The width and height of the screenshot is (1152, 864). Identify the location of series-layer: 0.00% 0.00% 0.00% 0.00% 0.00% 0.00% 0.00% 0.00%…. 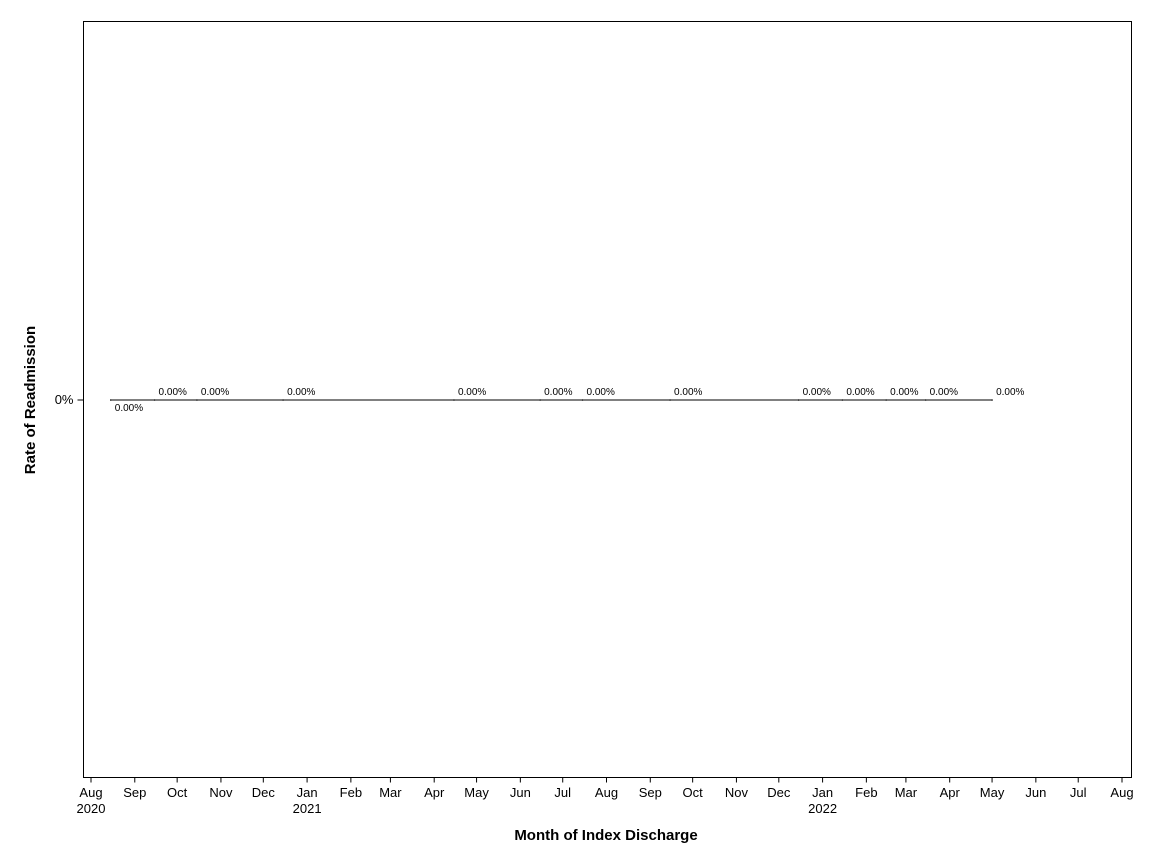
(567, 400).